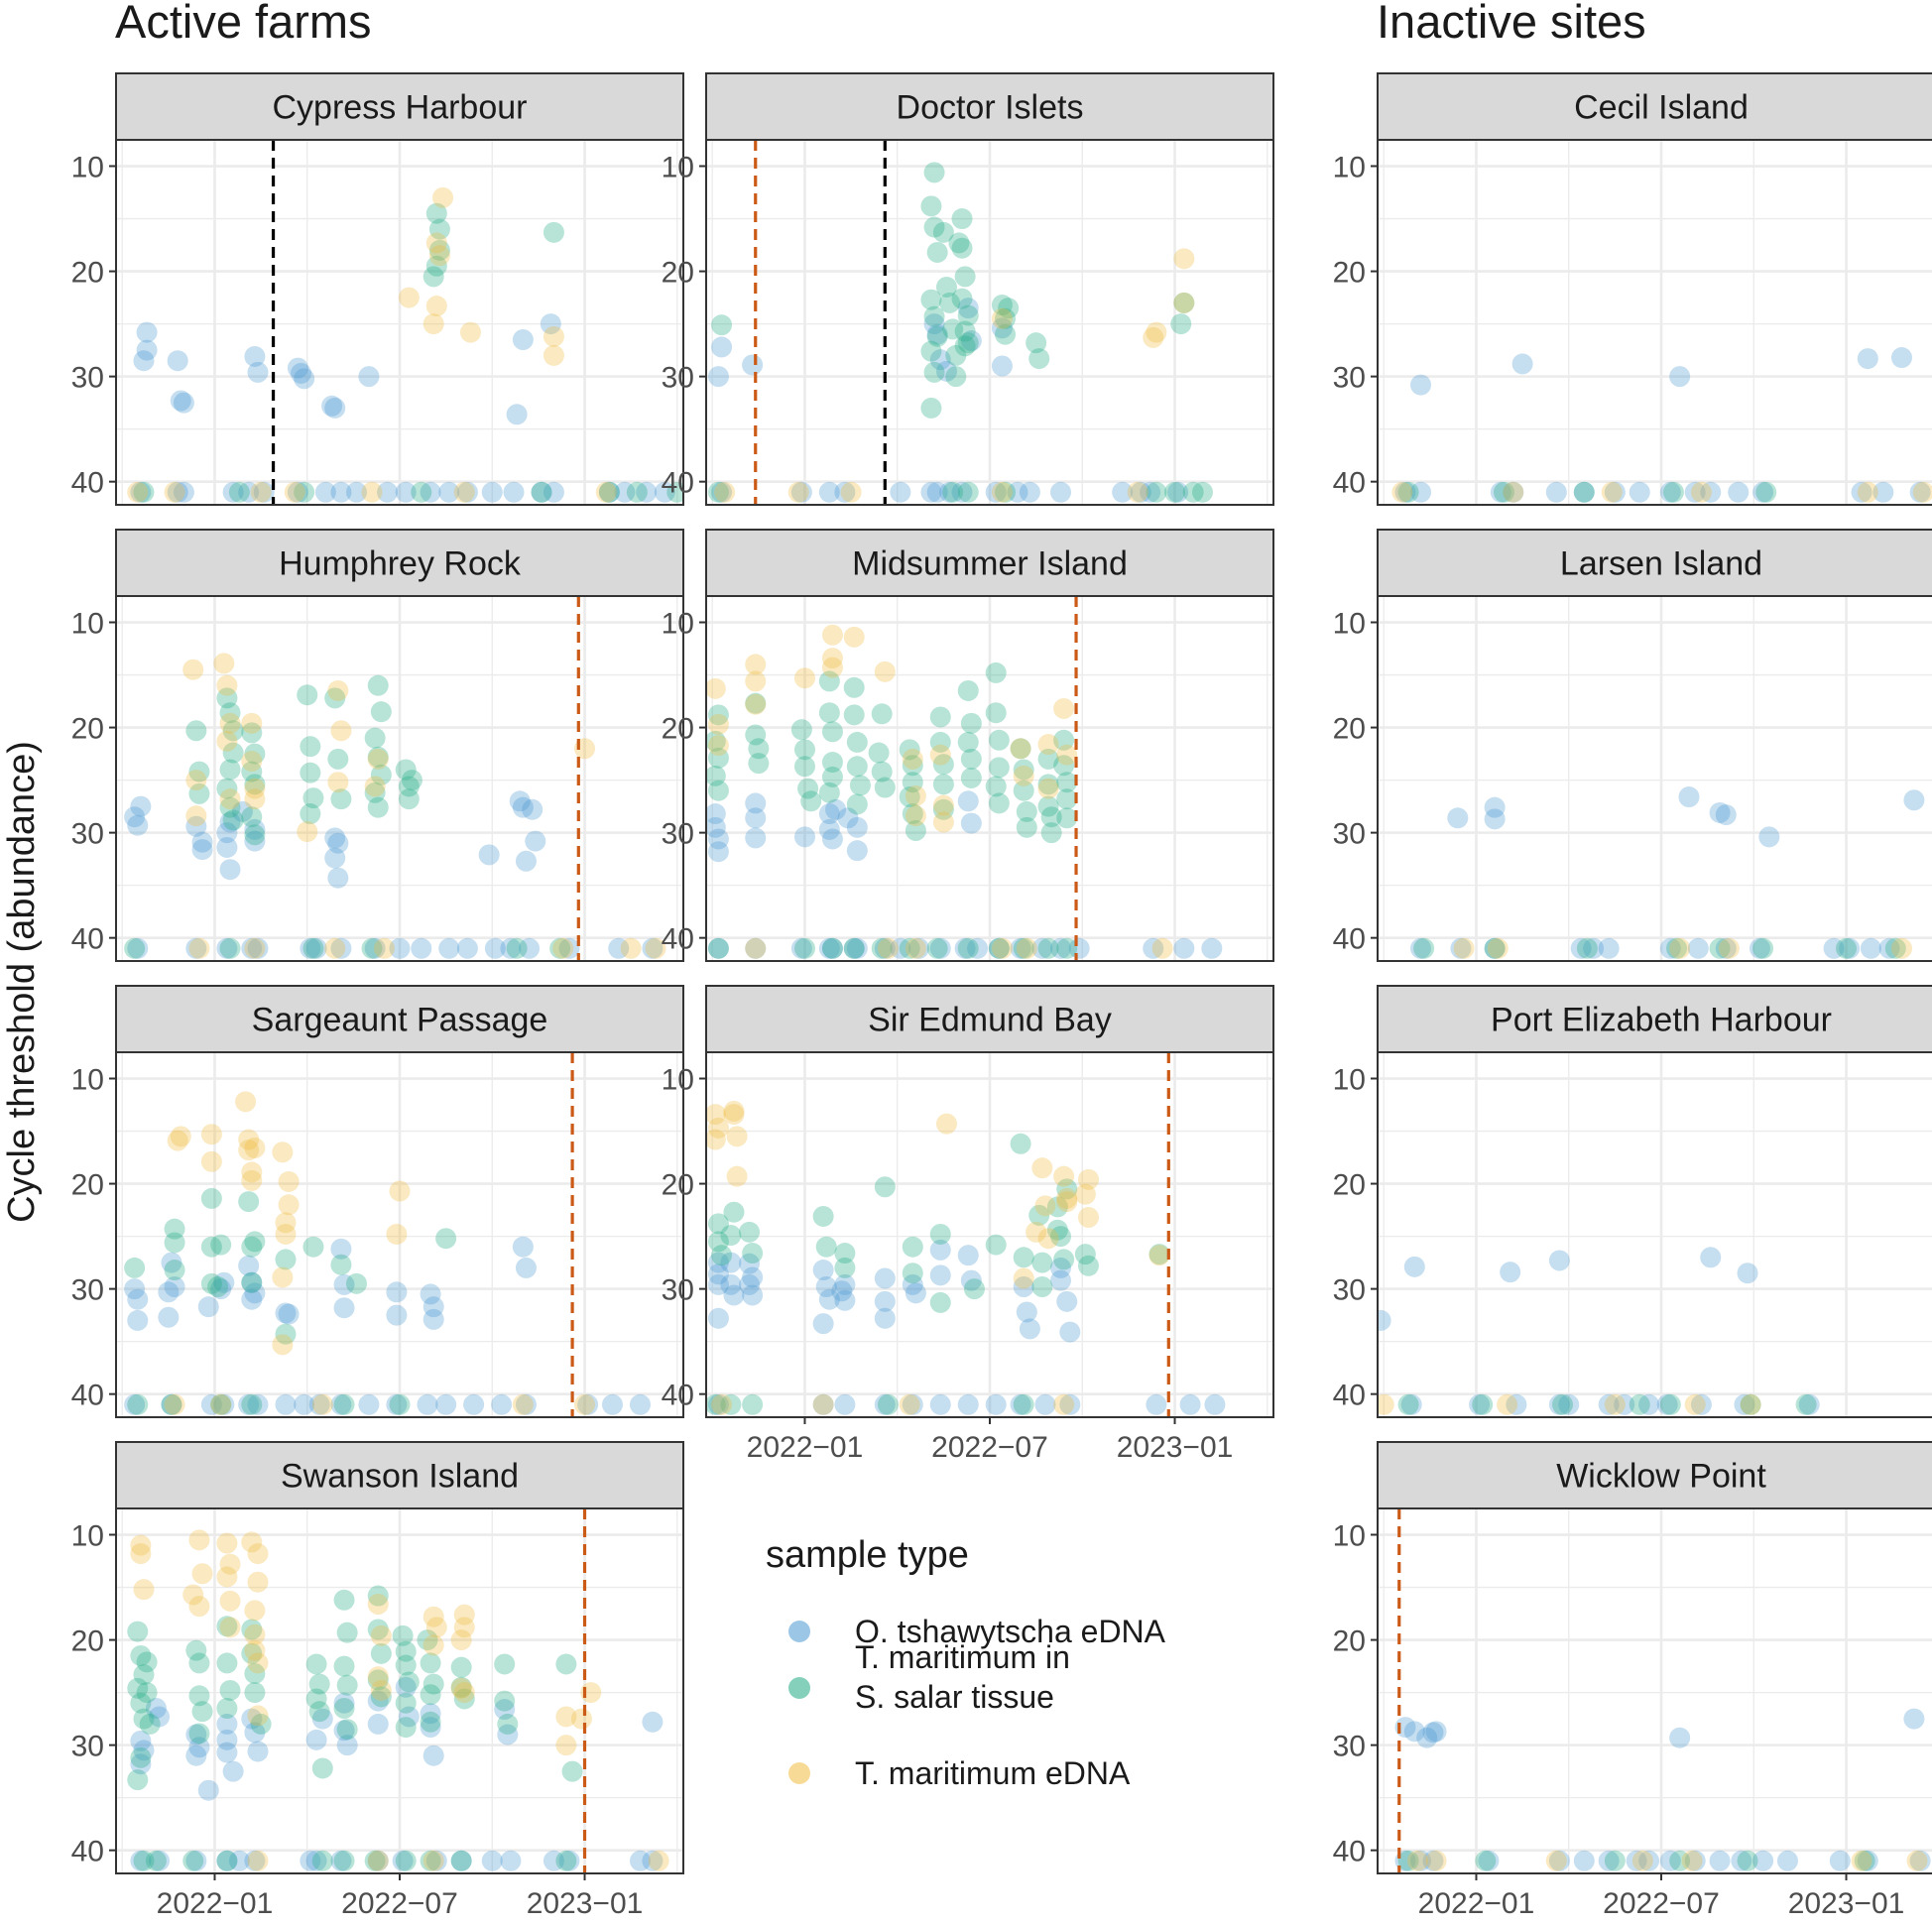 The image size is (1932, 1925). Describe the element at coordinates (585, 1903) in the screenshot. I see `x-tick-label: 2023−01` at that location.